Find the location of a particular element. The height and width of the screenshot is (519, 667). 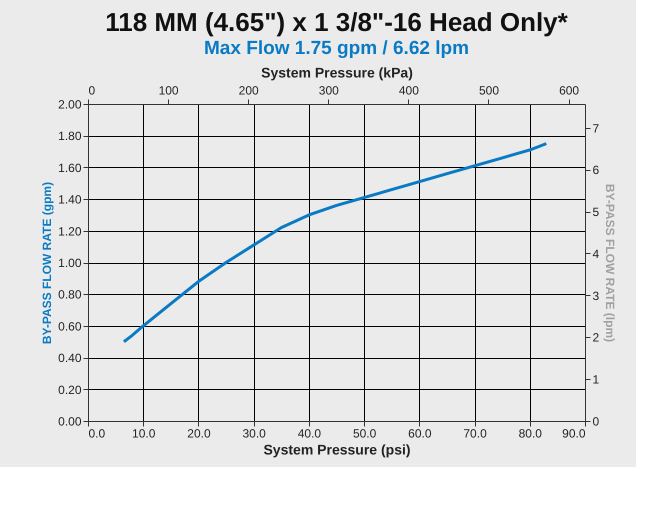

x-tick-label: 0.0 is located at coordinates (97, 433).